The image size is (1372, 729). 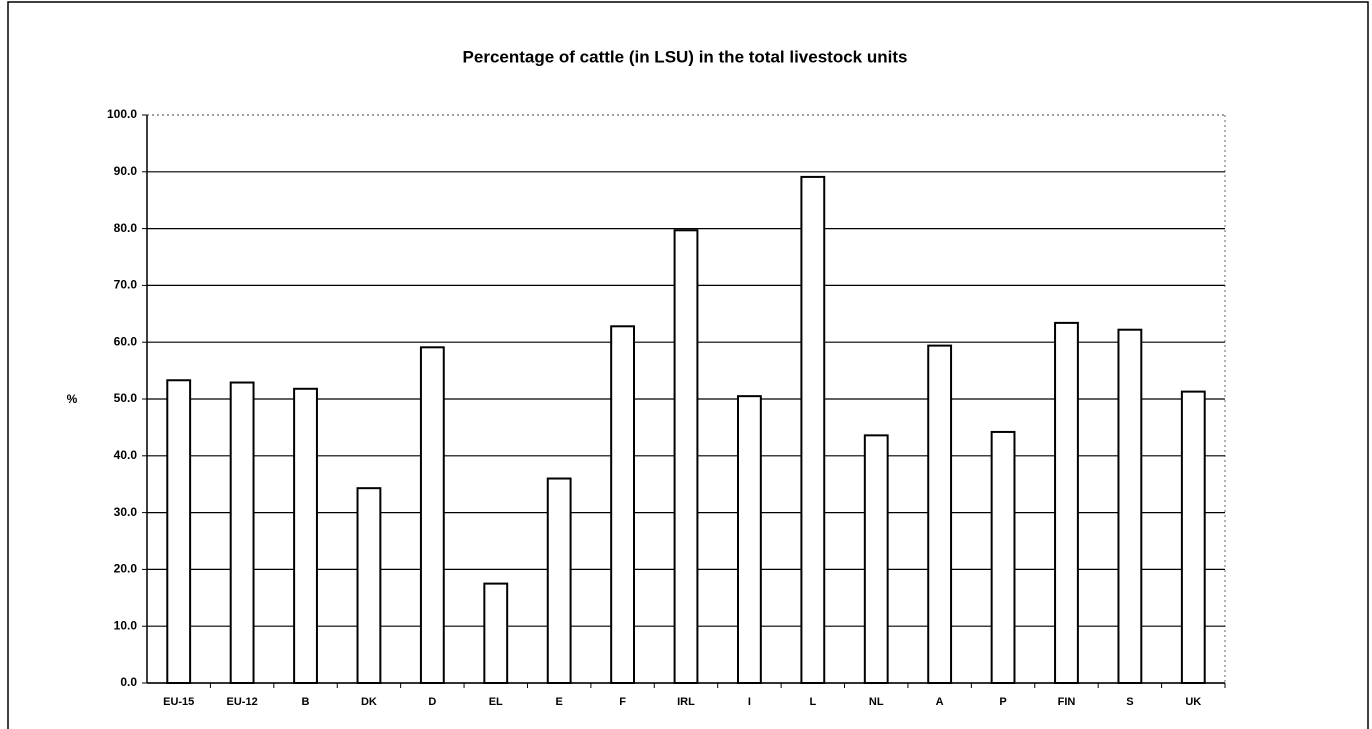 I want to click on x-tick-label: DK, so click(x=369, y=702).